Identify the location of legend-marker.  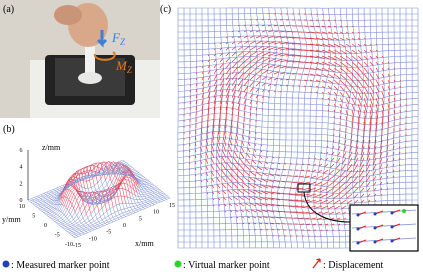
(6, 264).